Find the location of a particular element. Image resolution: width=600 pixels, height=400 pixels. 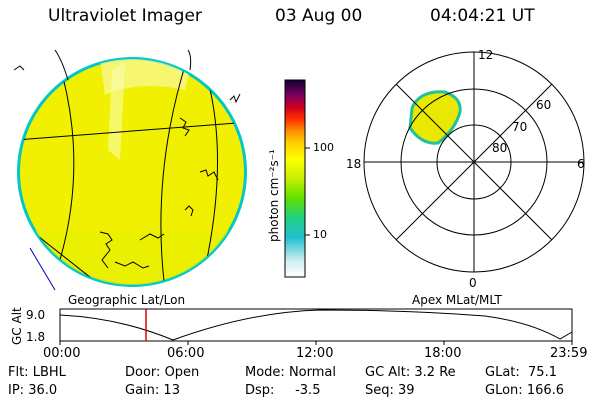

status-seq-label: Seq: is located at coordinates (379, 390).